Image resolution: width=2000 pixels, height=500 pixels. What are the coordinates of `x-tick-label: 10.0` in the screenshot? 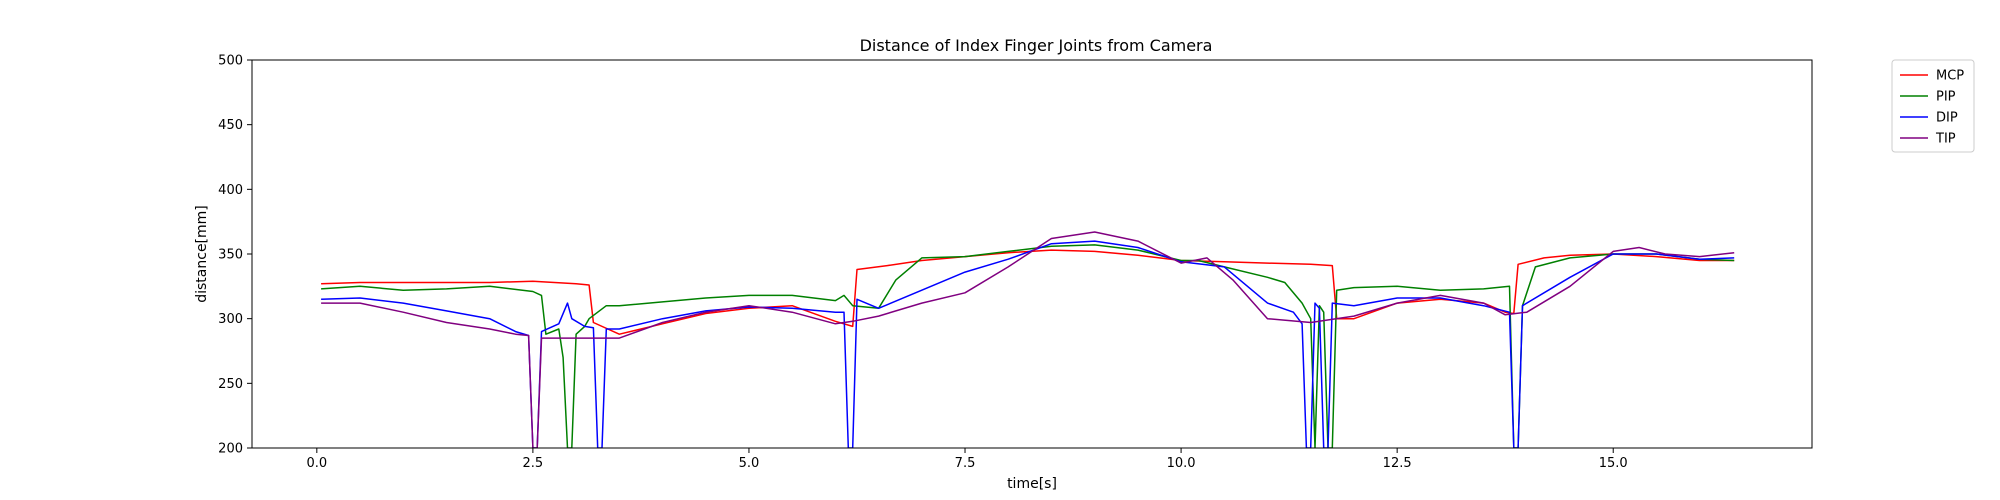 It's located at (1181, 463).